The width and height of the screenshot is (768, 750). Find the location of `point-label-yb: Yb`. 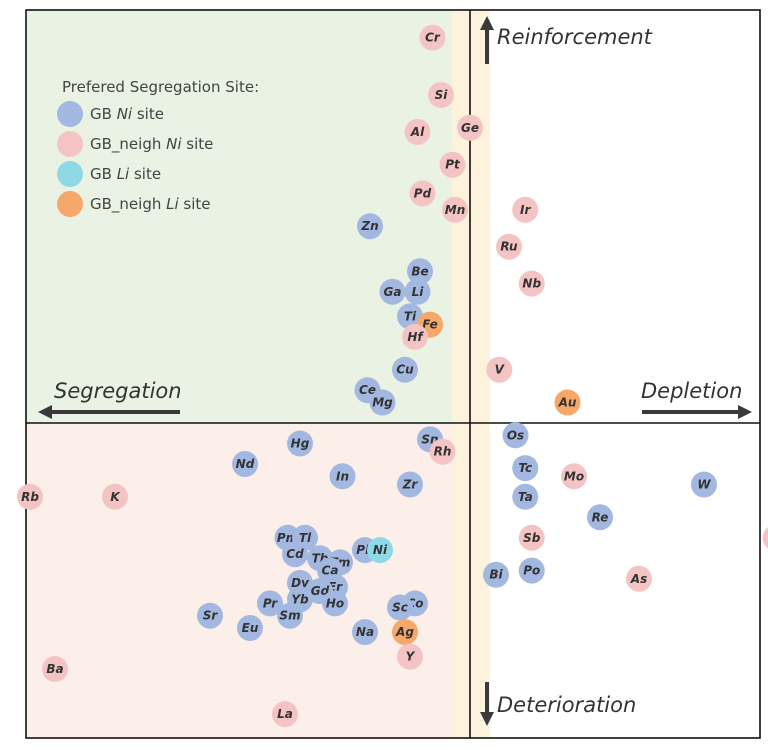

point-label-yb: Yb is located at coordinates (300, 599).